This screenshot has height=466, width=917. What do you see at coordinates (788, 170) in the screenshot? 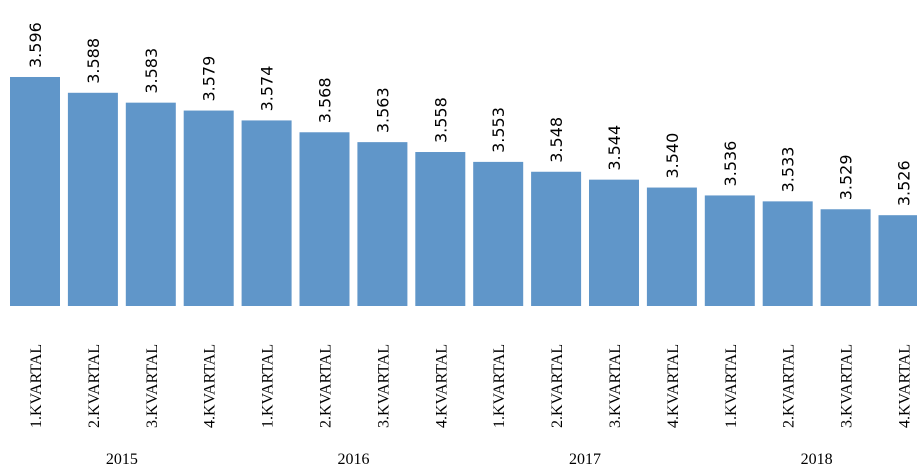
I see `value-label: 3.533` at bounding box center [788, 170].